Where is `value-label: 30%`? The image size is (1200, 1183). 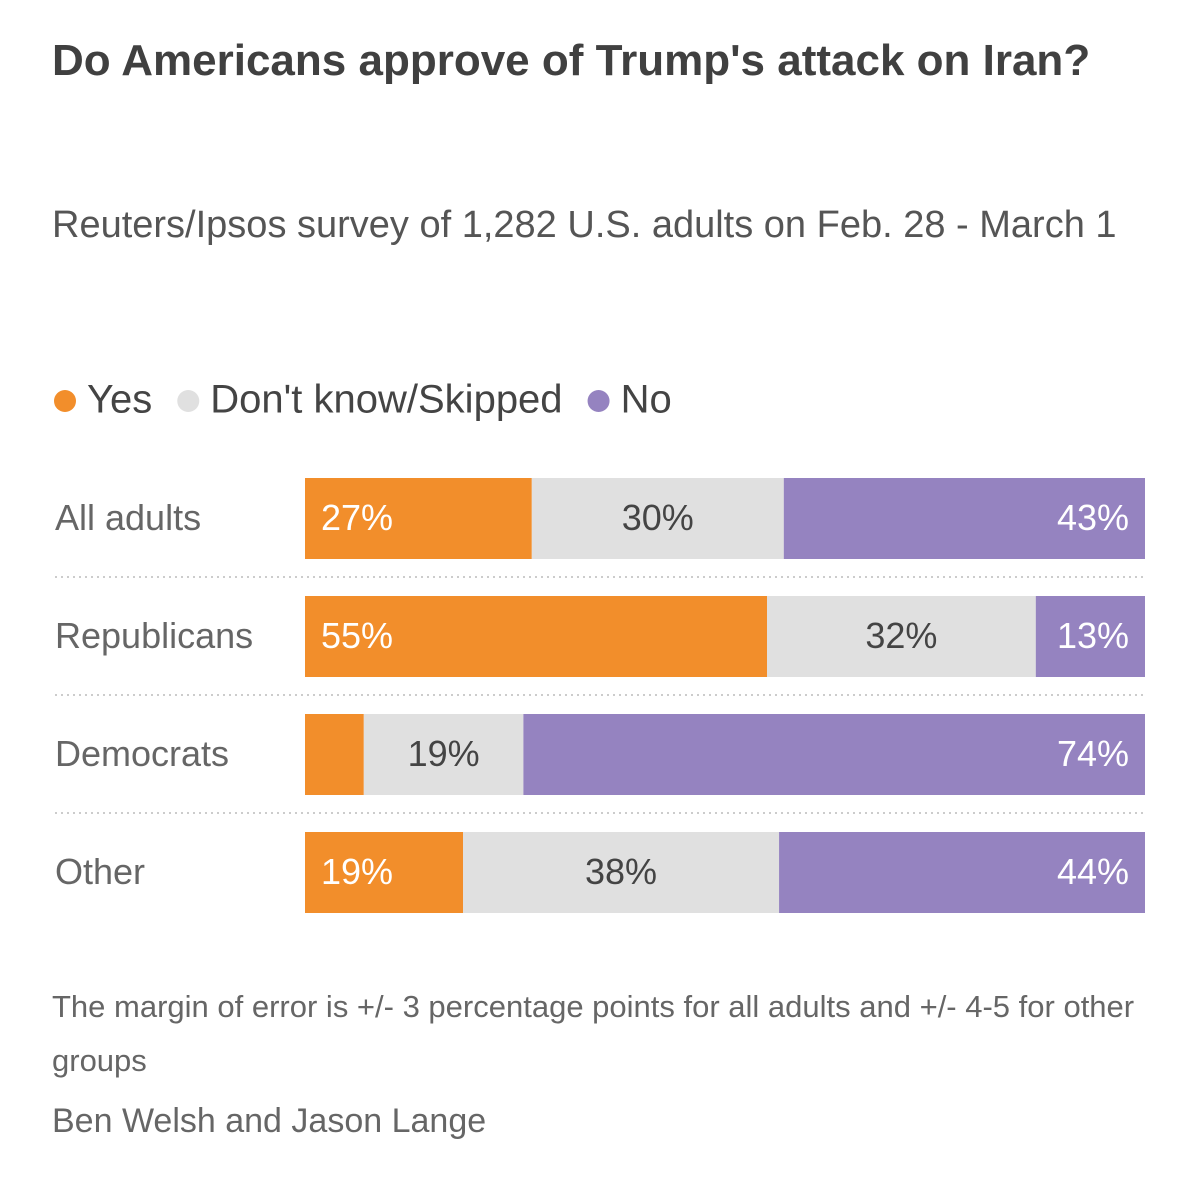 value-label: 30% is located at coordinates (658, 517).